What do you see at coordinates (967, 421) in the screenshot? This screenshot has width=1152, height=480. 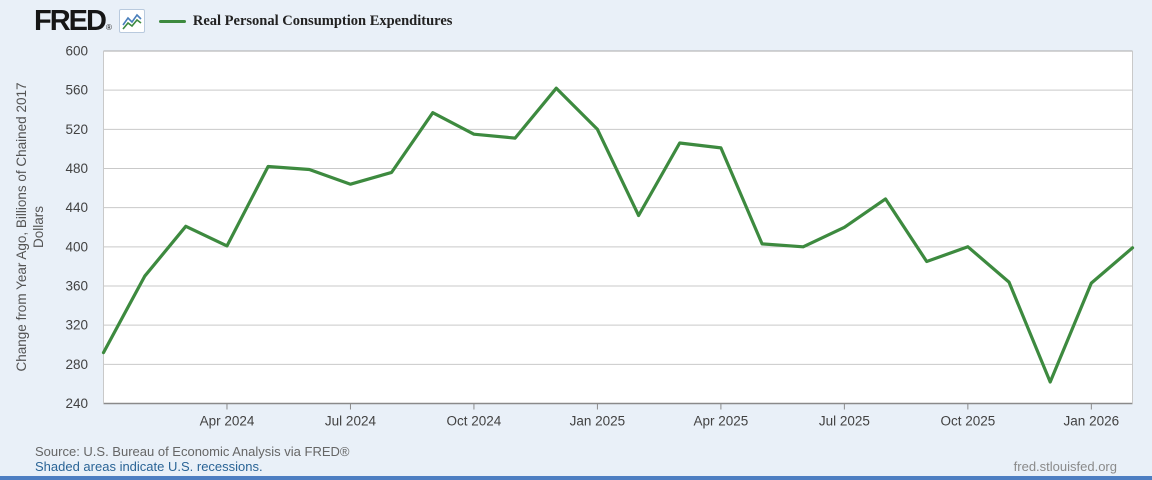 I see `x-tick-label: Oct 2025` at bounding box center [967, 421].